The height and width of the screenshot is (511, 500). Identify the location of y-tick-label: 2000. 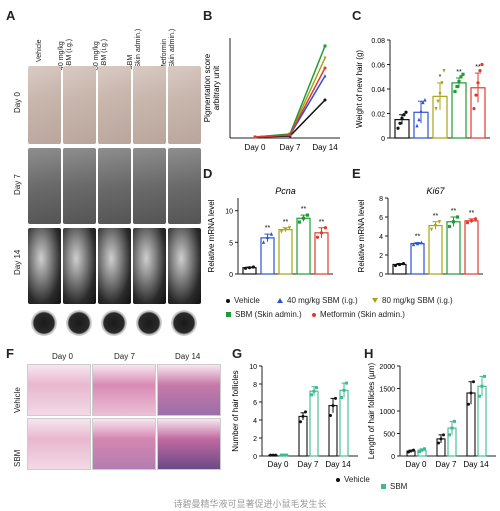
(387, 367).